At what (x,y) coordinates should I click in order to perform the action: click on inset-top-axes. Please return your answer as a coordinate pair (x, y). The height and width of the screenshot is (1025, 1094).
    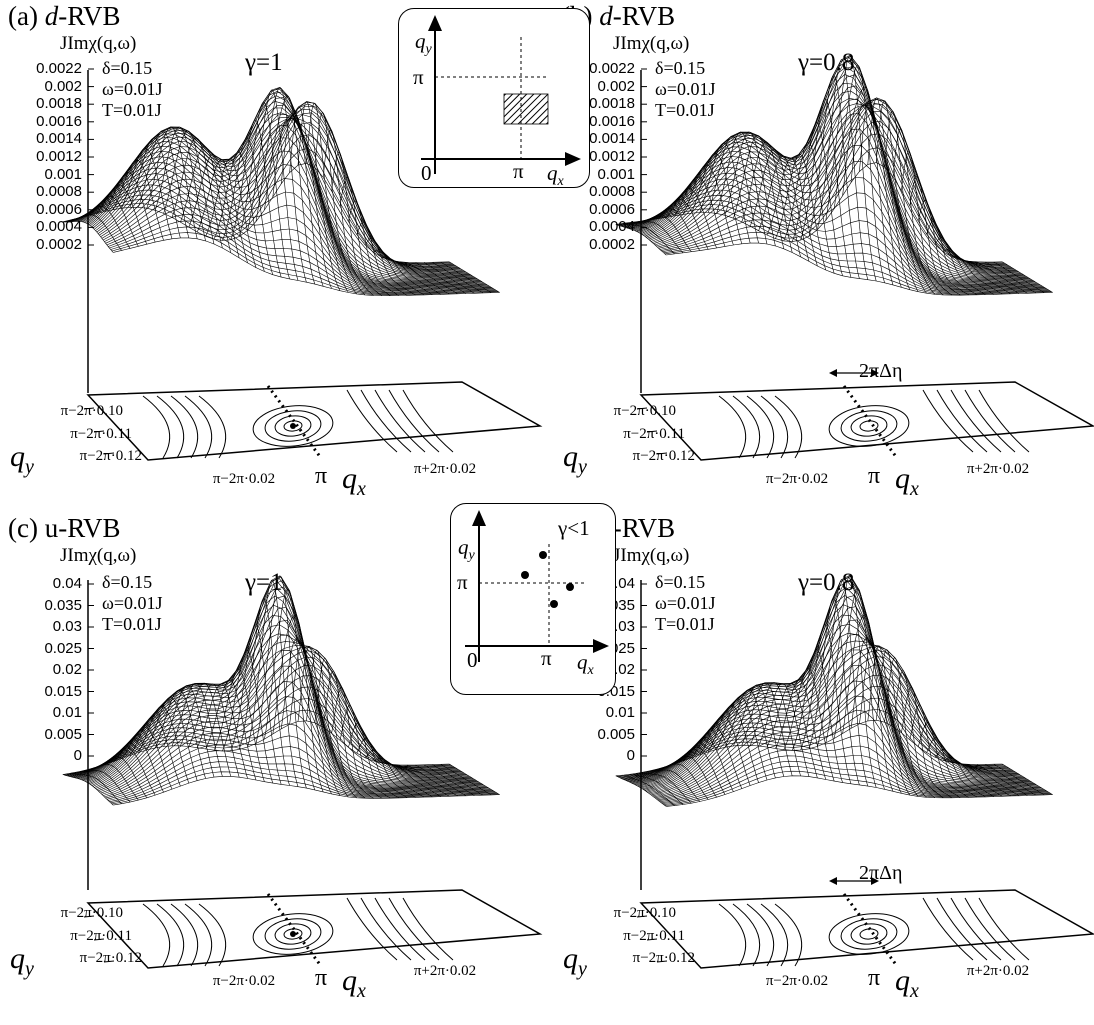
    Looking at the image, I should click on (501, 94).